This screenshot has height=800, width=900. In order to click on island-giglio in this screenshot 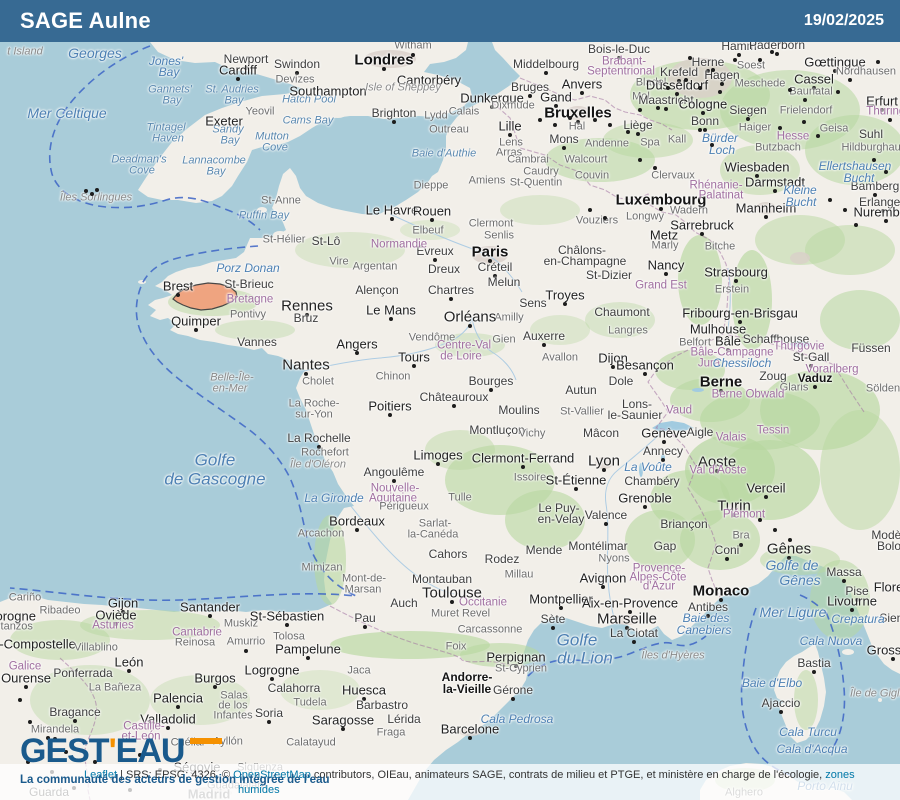, I will do `click(880, 700)`.